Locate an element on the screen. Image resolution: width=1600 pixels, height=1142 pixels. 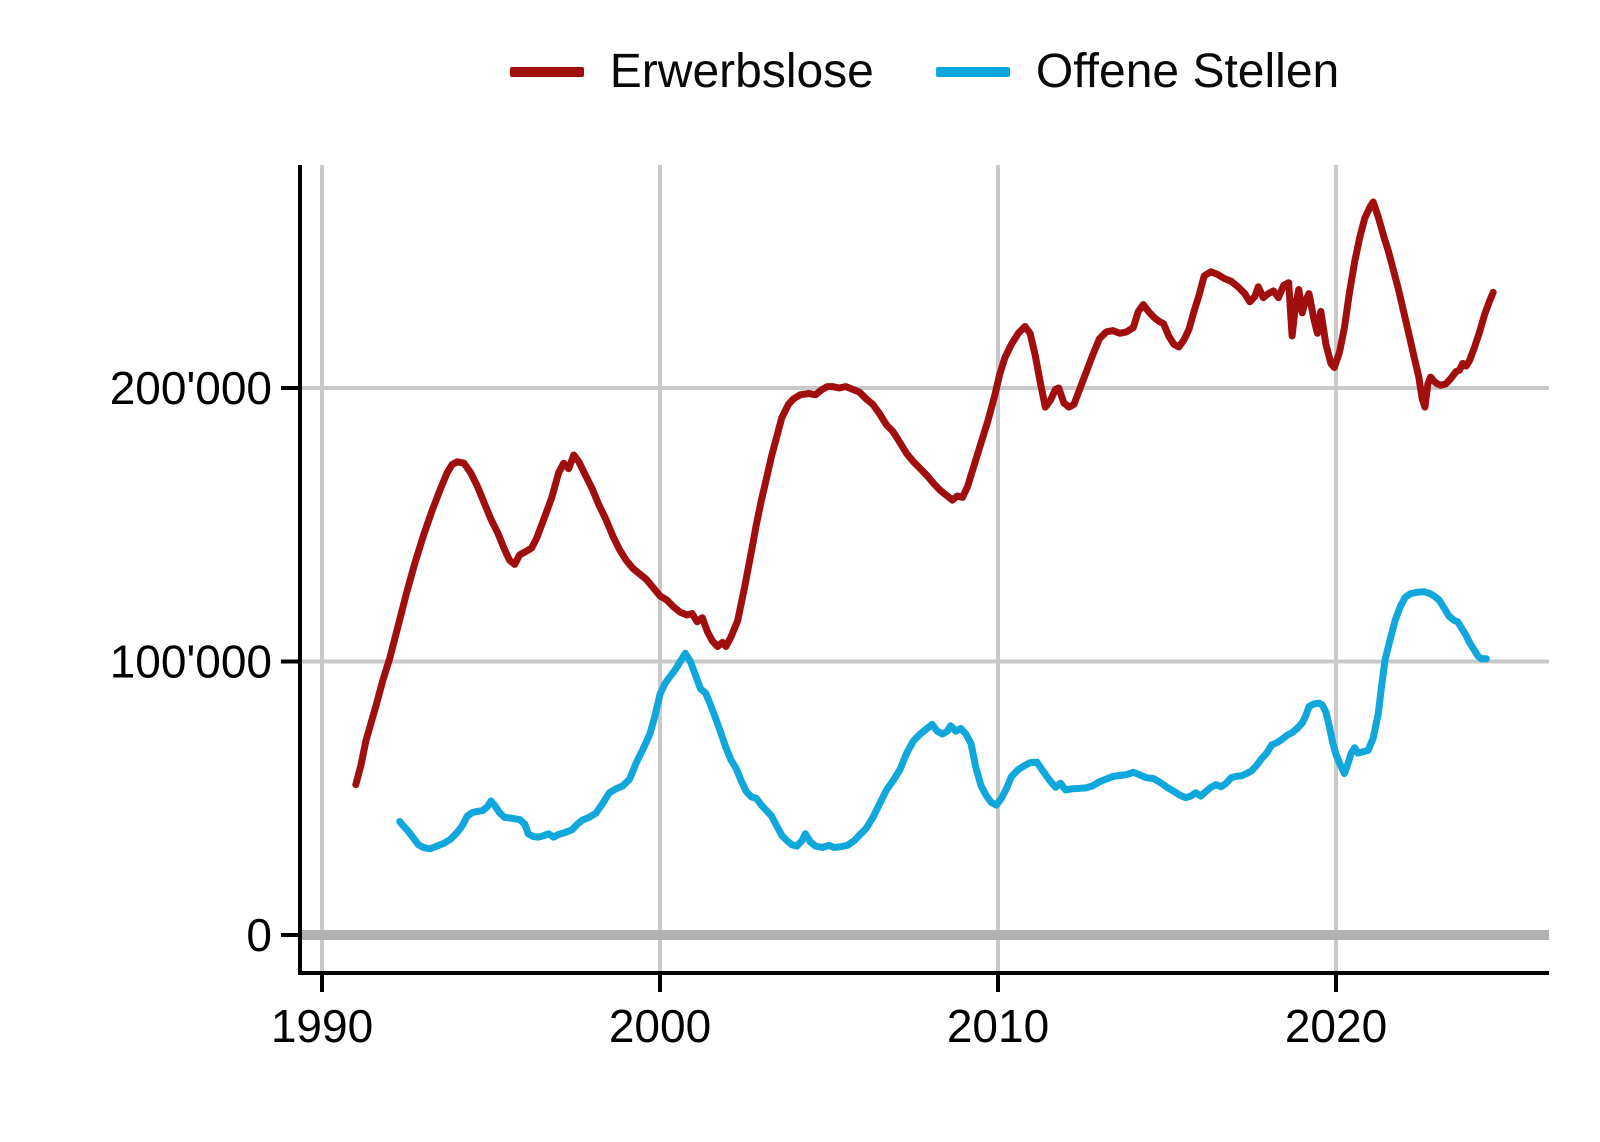
x-tick-label-2020: 2020 is located at coordinates (1336, 1026).